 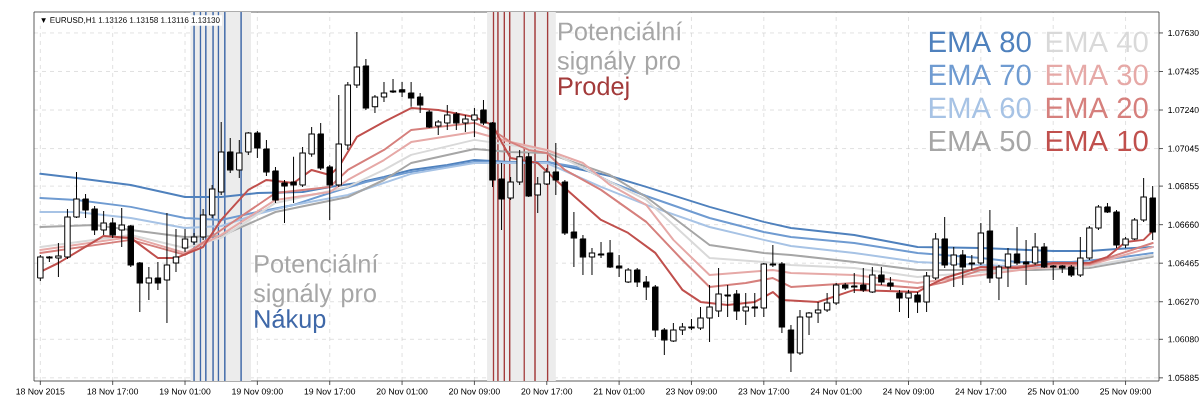 What do you see at coordinates (1183, 110) in the screenshot?
I see `y-tick-label: 1.07240` at bounding box center [1183, 110].